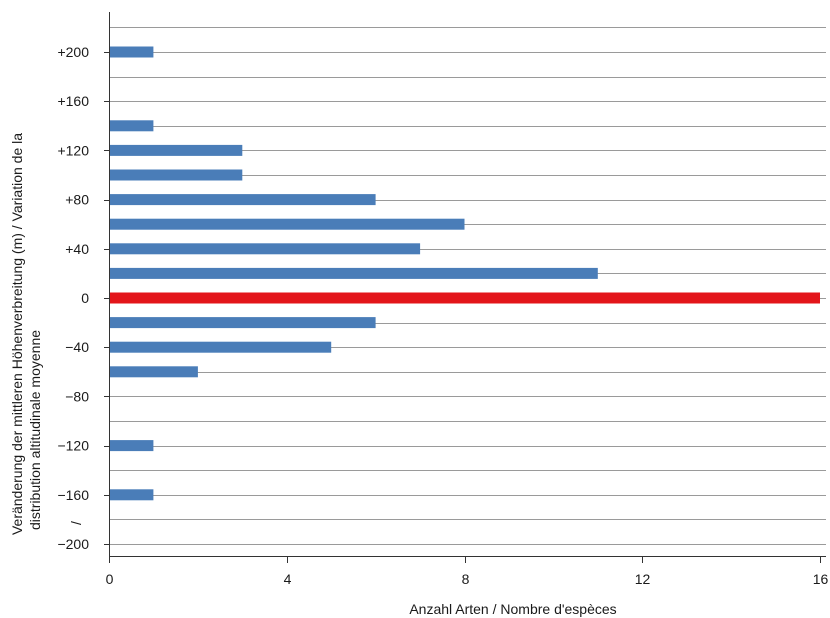  I want to click on y-tick-label: −80, so click(77, 396).